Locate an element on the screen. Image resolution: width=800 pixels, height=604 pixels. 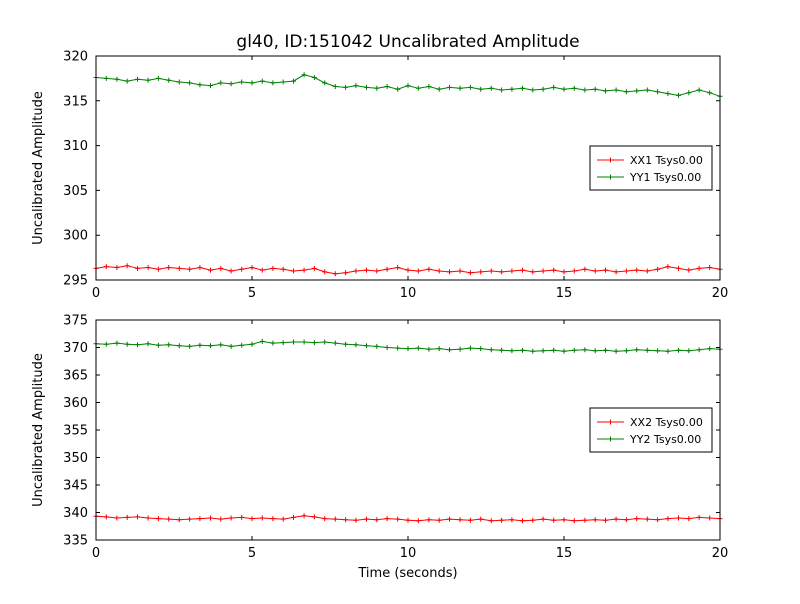
y-tick-label: 320 is located at coordinates (75, 57).